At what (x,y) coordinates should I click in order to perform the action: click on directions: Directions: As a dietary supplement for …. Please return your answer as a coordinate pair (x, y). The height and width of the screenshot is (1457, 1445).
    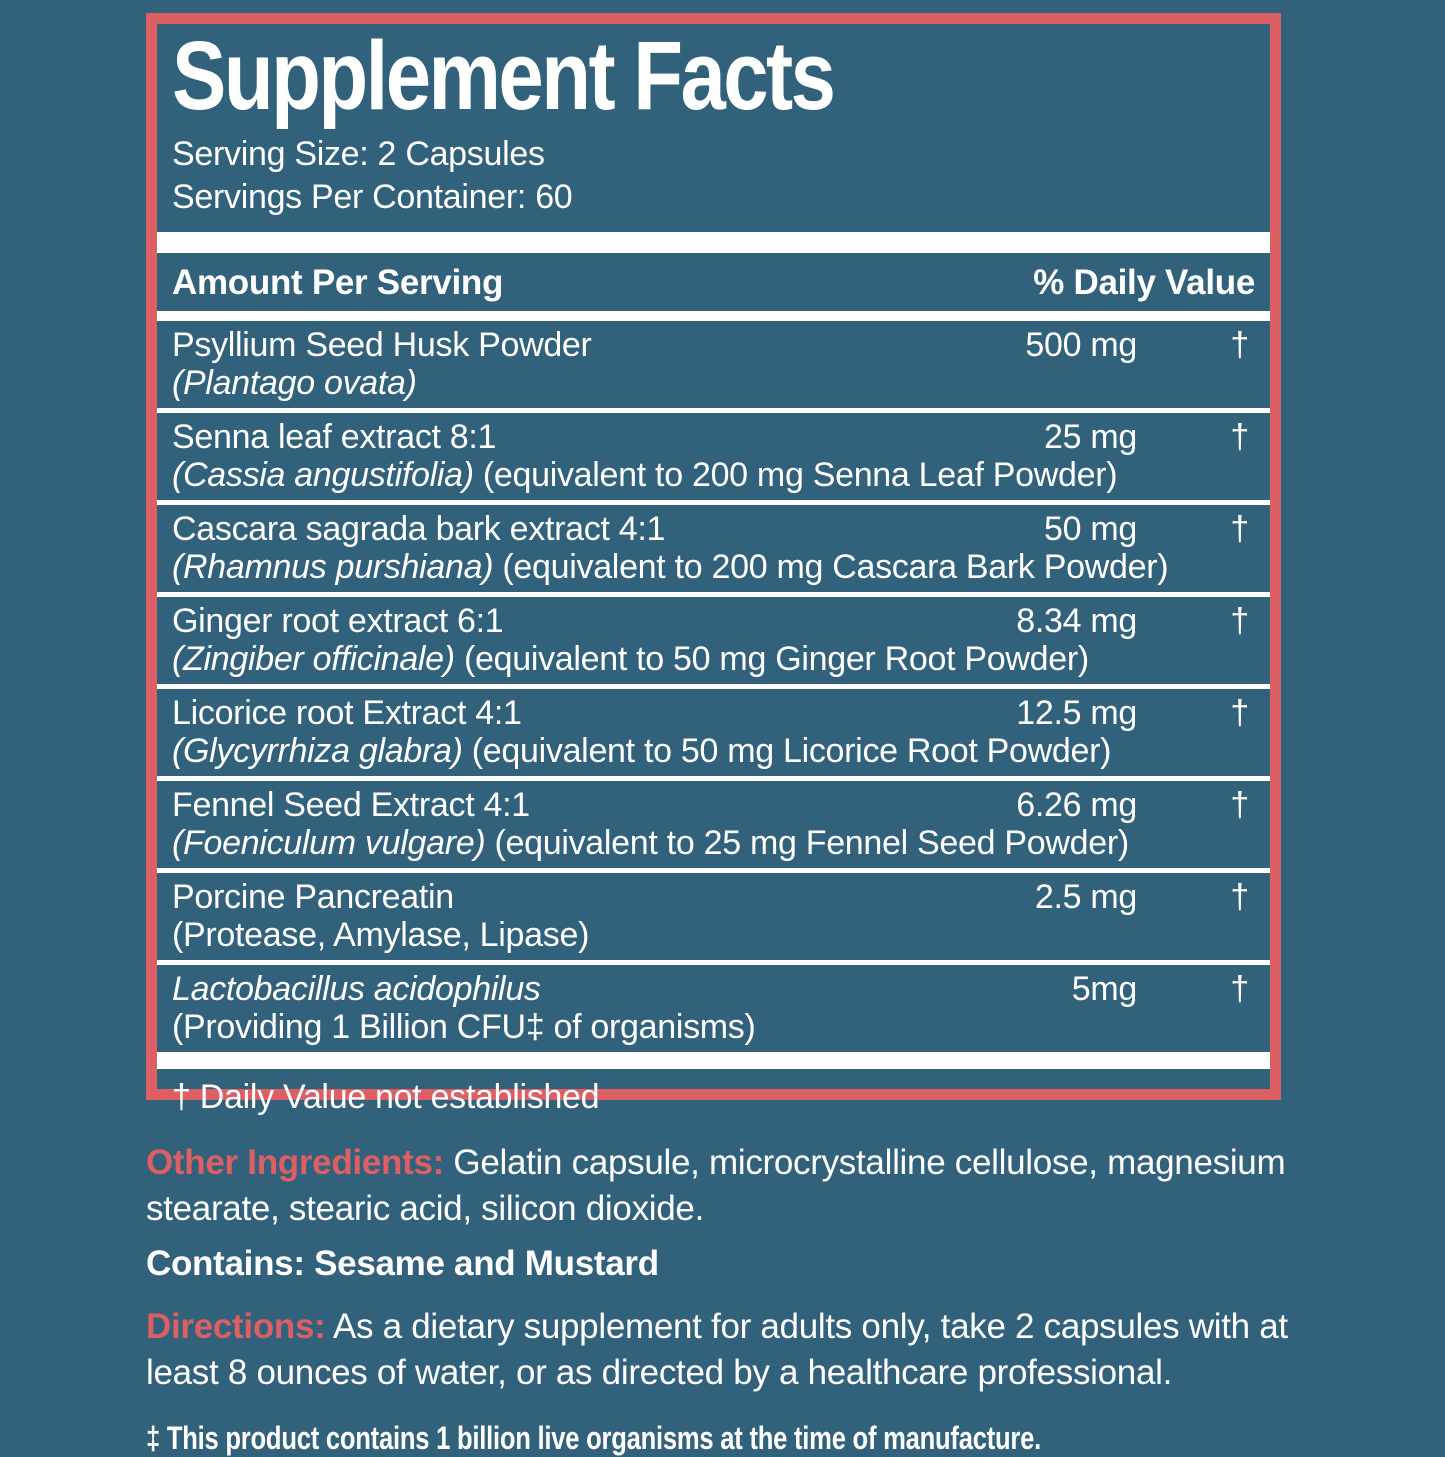
    Looking at the image, I should click on (742, 1350).